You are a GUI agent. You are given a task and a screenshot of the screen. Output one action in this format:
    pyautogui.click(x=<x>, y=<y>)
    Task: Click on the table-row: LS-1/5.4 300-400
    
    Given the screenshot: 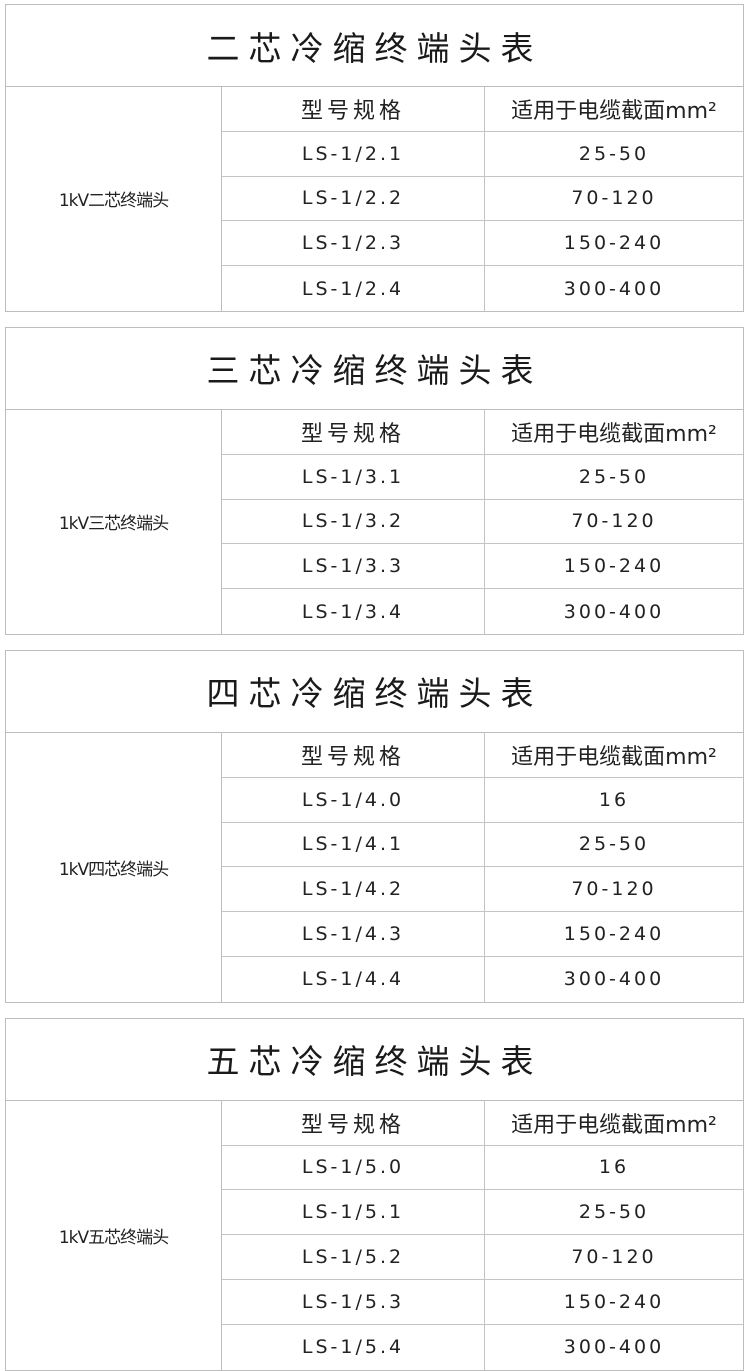 What is the action you would take?
    pyautogui.click(x=482, y=1347)
    